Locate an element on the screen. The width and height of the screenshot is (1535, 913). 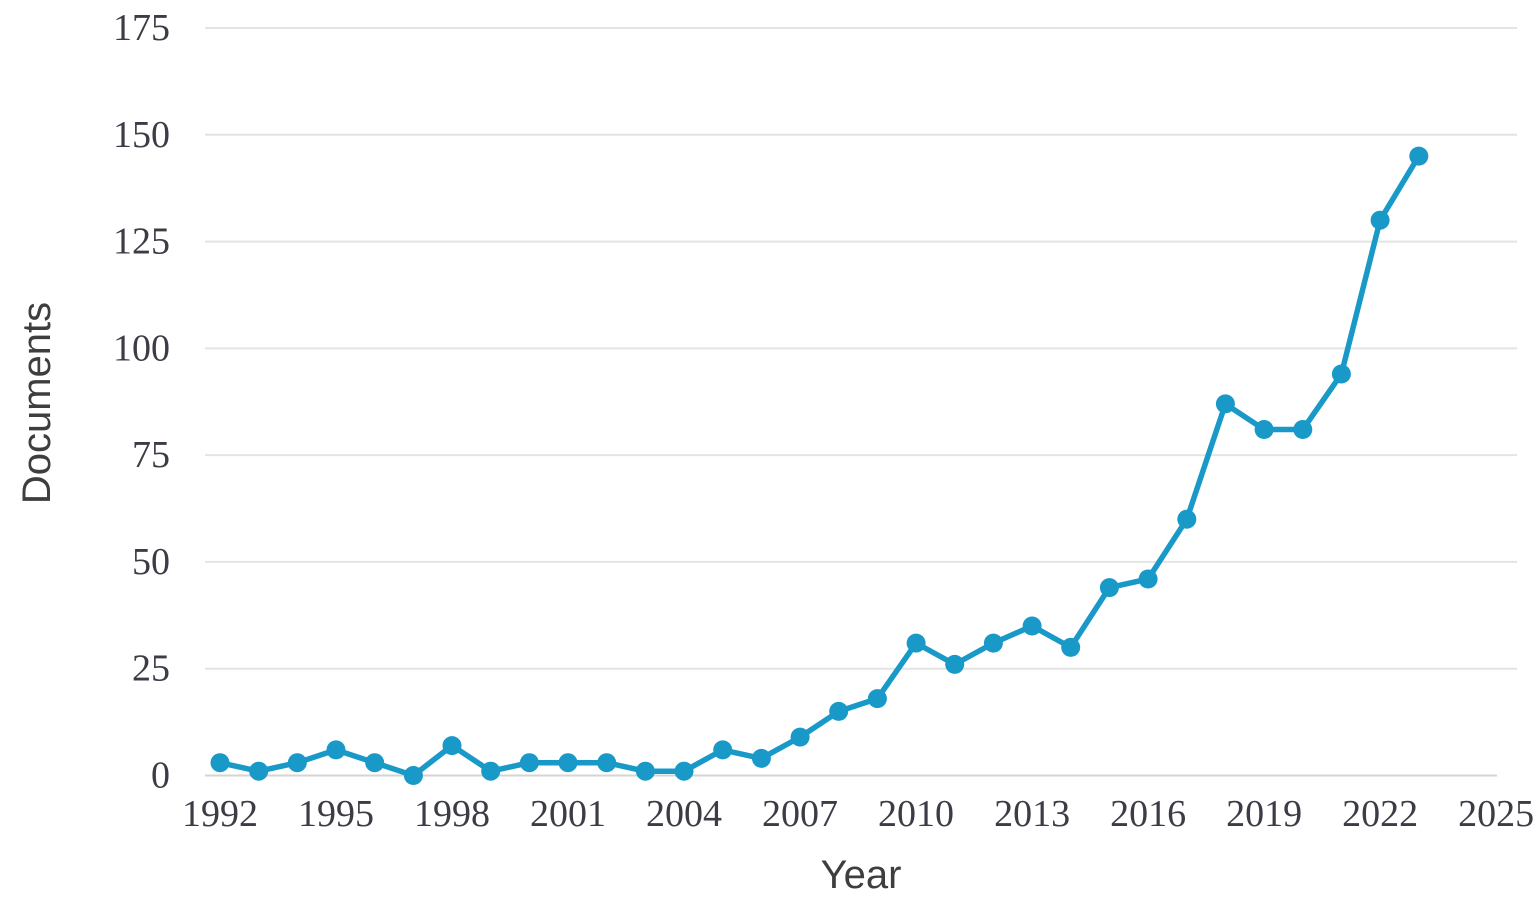
x-tick-label: 2010 is located at coordinates (916, 814).